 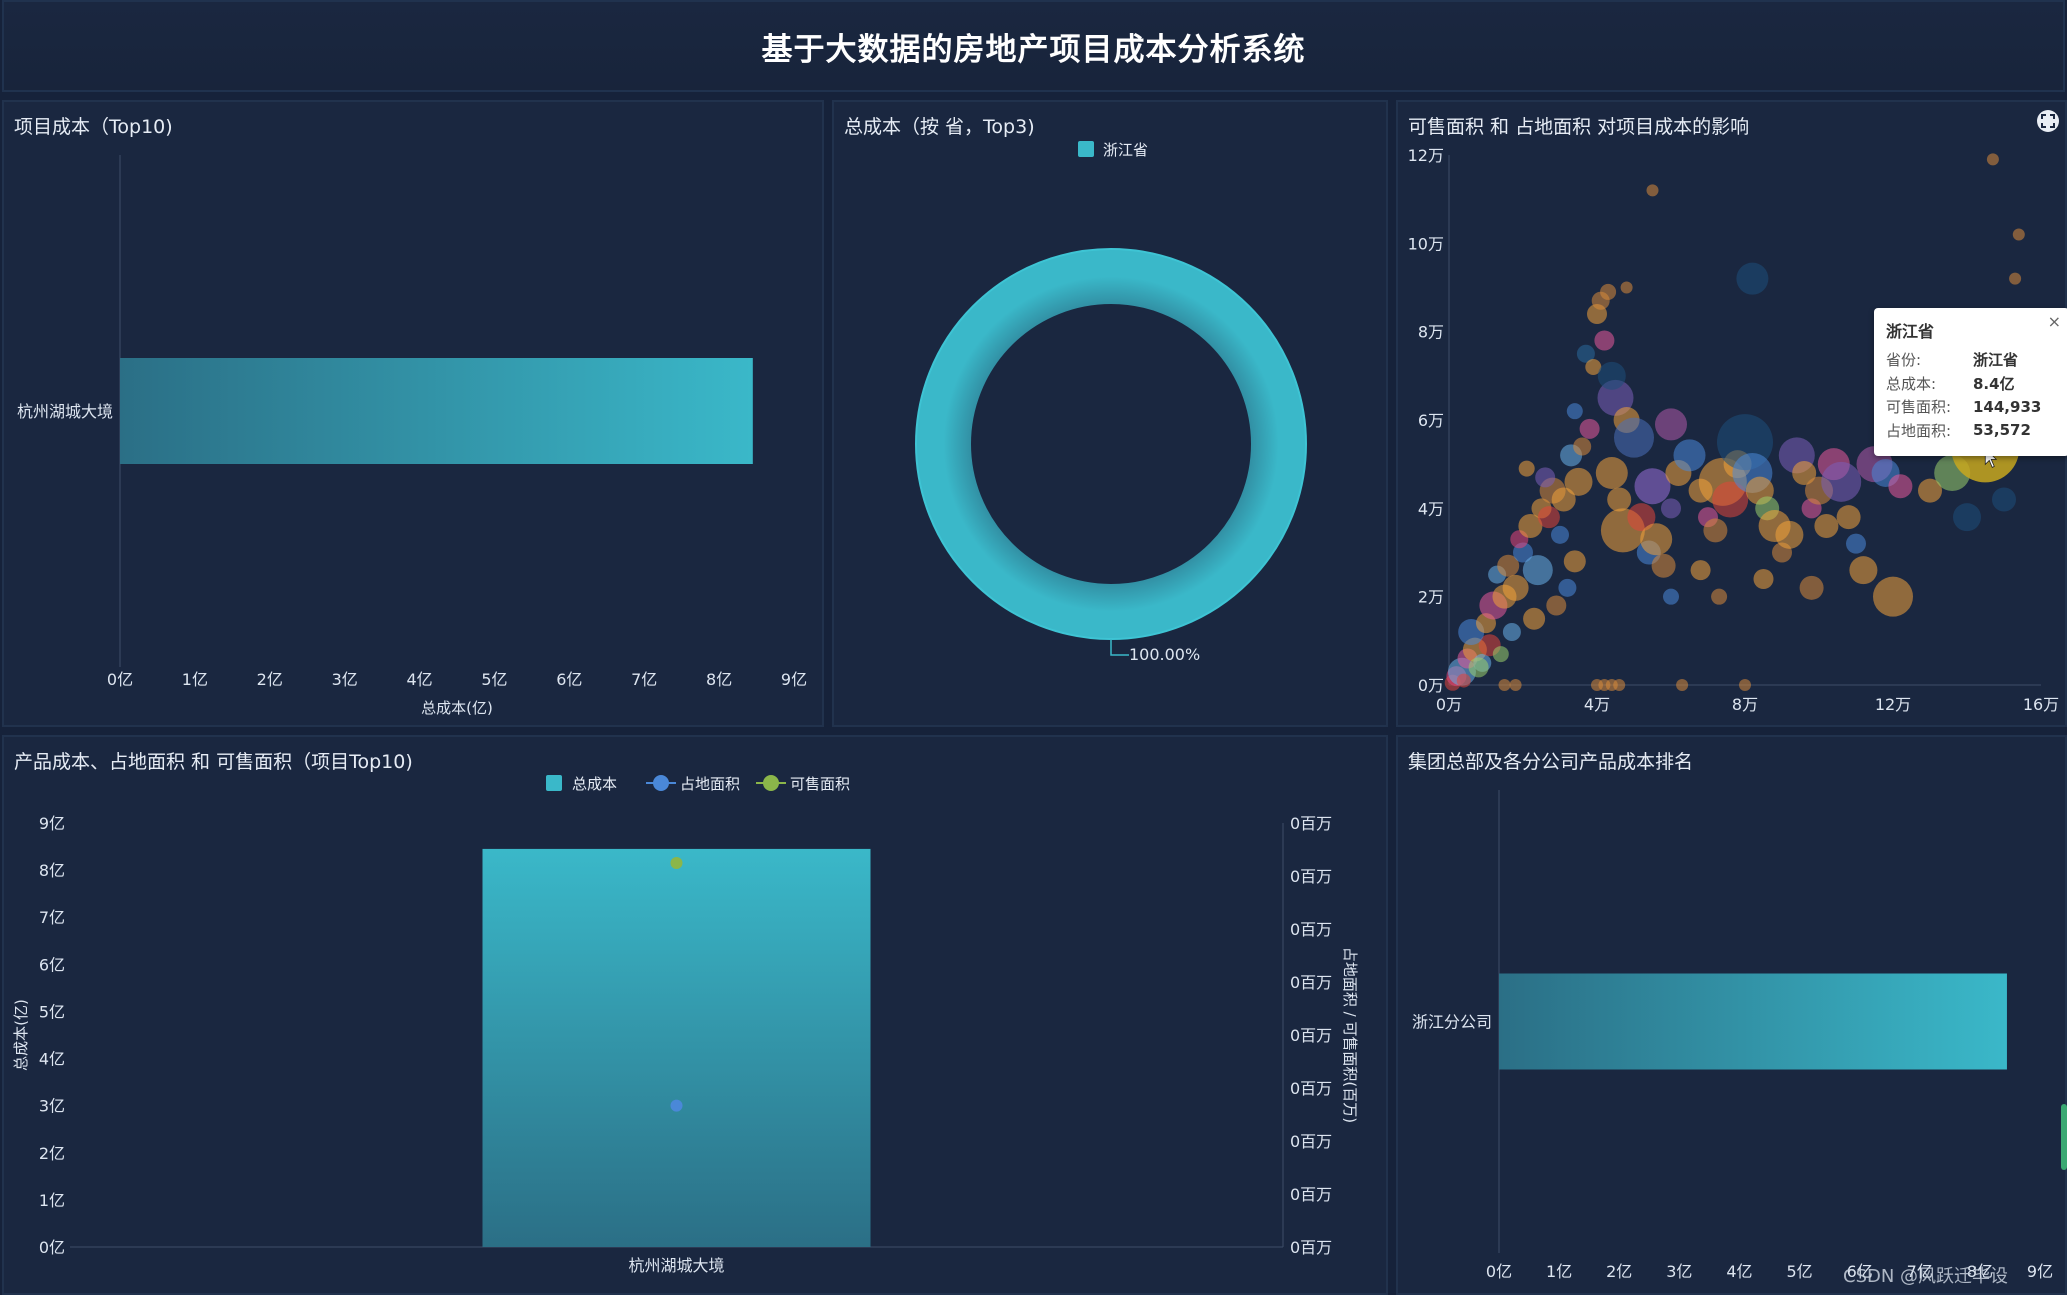 I want to click on tooltip-value: 53,572, so click(x=2002, y=430).